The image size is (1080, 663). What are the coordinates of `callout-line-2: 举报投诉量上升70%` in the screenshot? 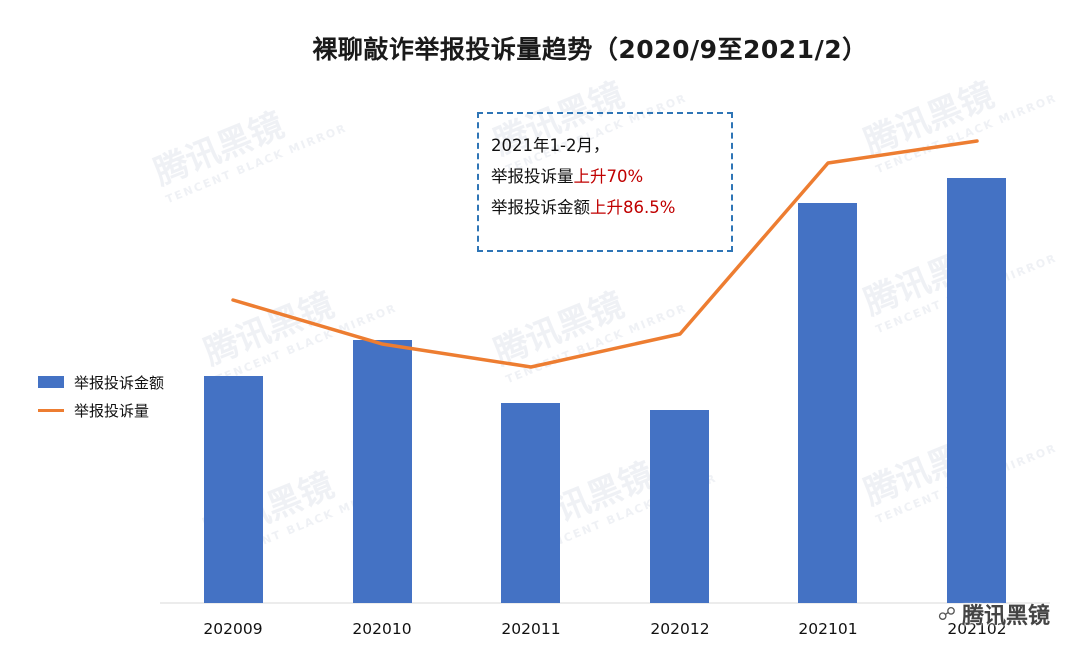 It's located at (611, 176).